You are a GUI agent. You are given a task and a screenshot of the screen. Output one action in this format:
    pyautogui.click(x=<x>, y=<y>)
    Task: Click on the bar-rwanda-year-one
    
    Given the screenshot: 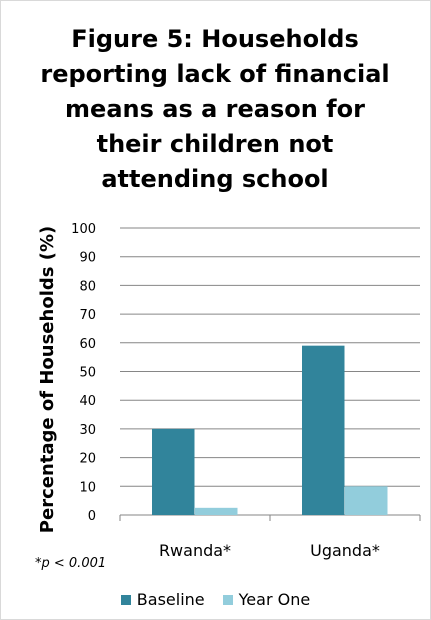 What is the action you would take?
    pyautogui.click(x=216, y=511)
    